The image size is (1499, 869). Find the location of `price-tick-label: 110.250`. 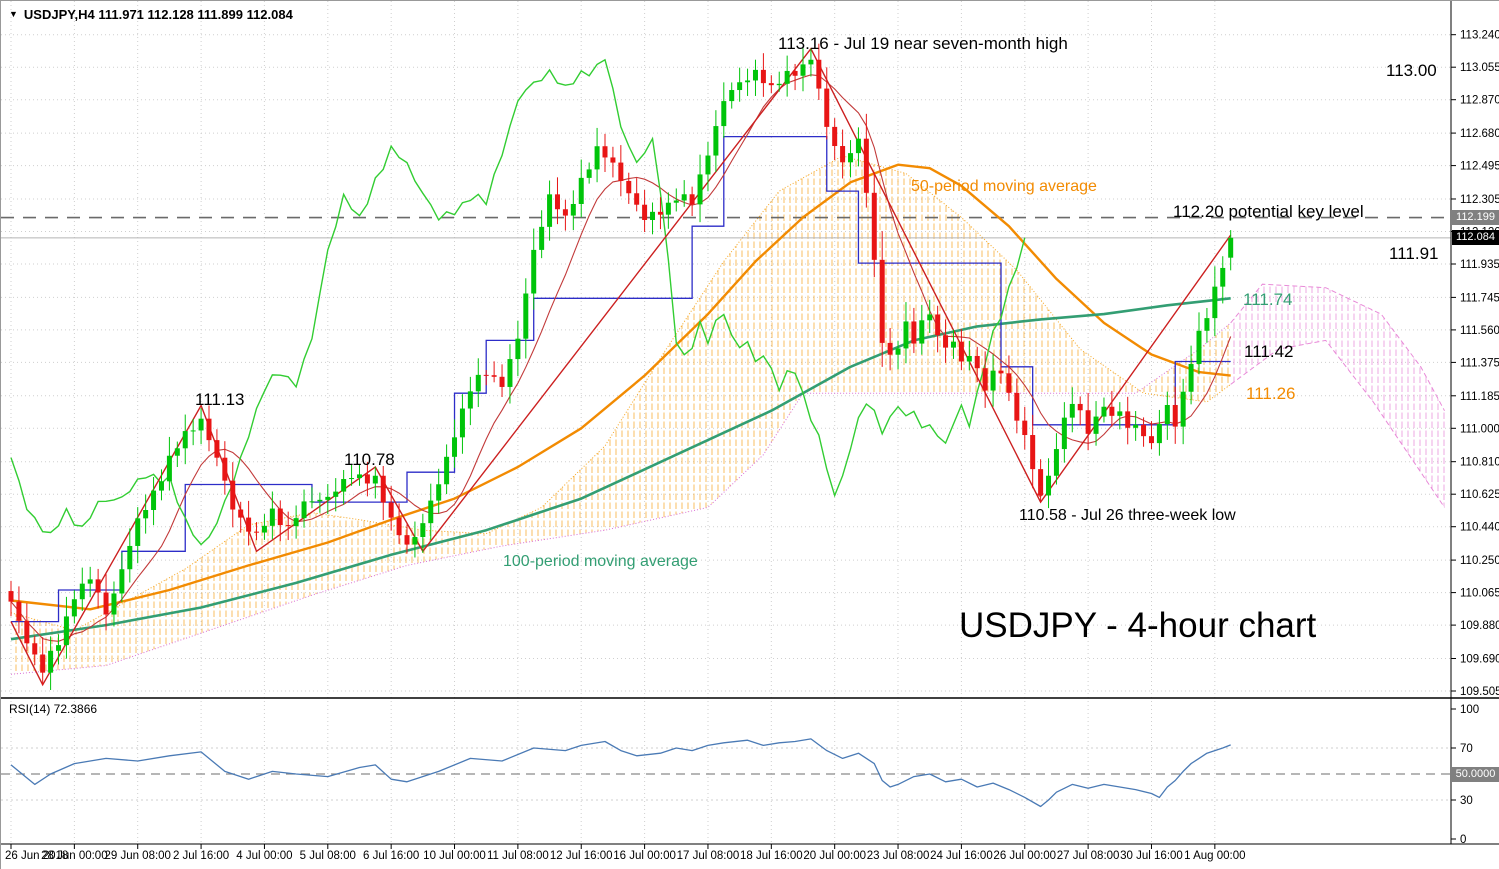

price-tick-label: 110.250 is located at coordinates (1479, 561).